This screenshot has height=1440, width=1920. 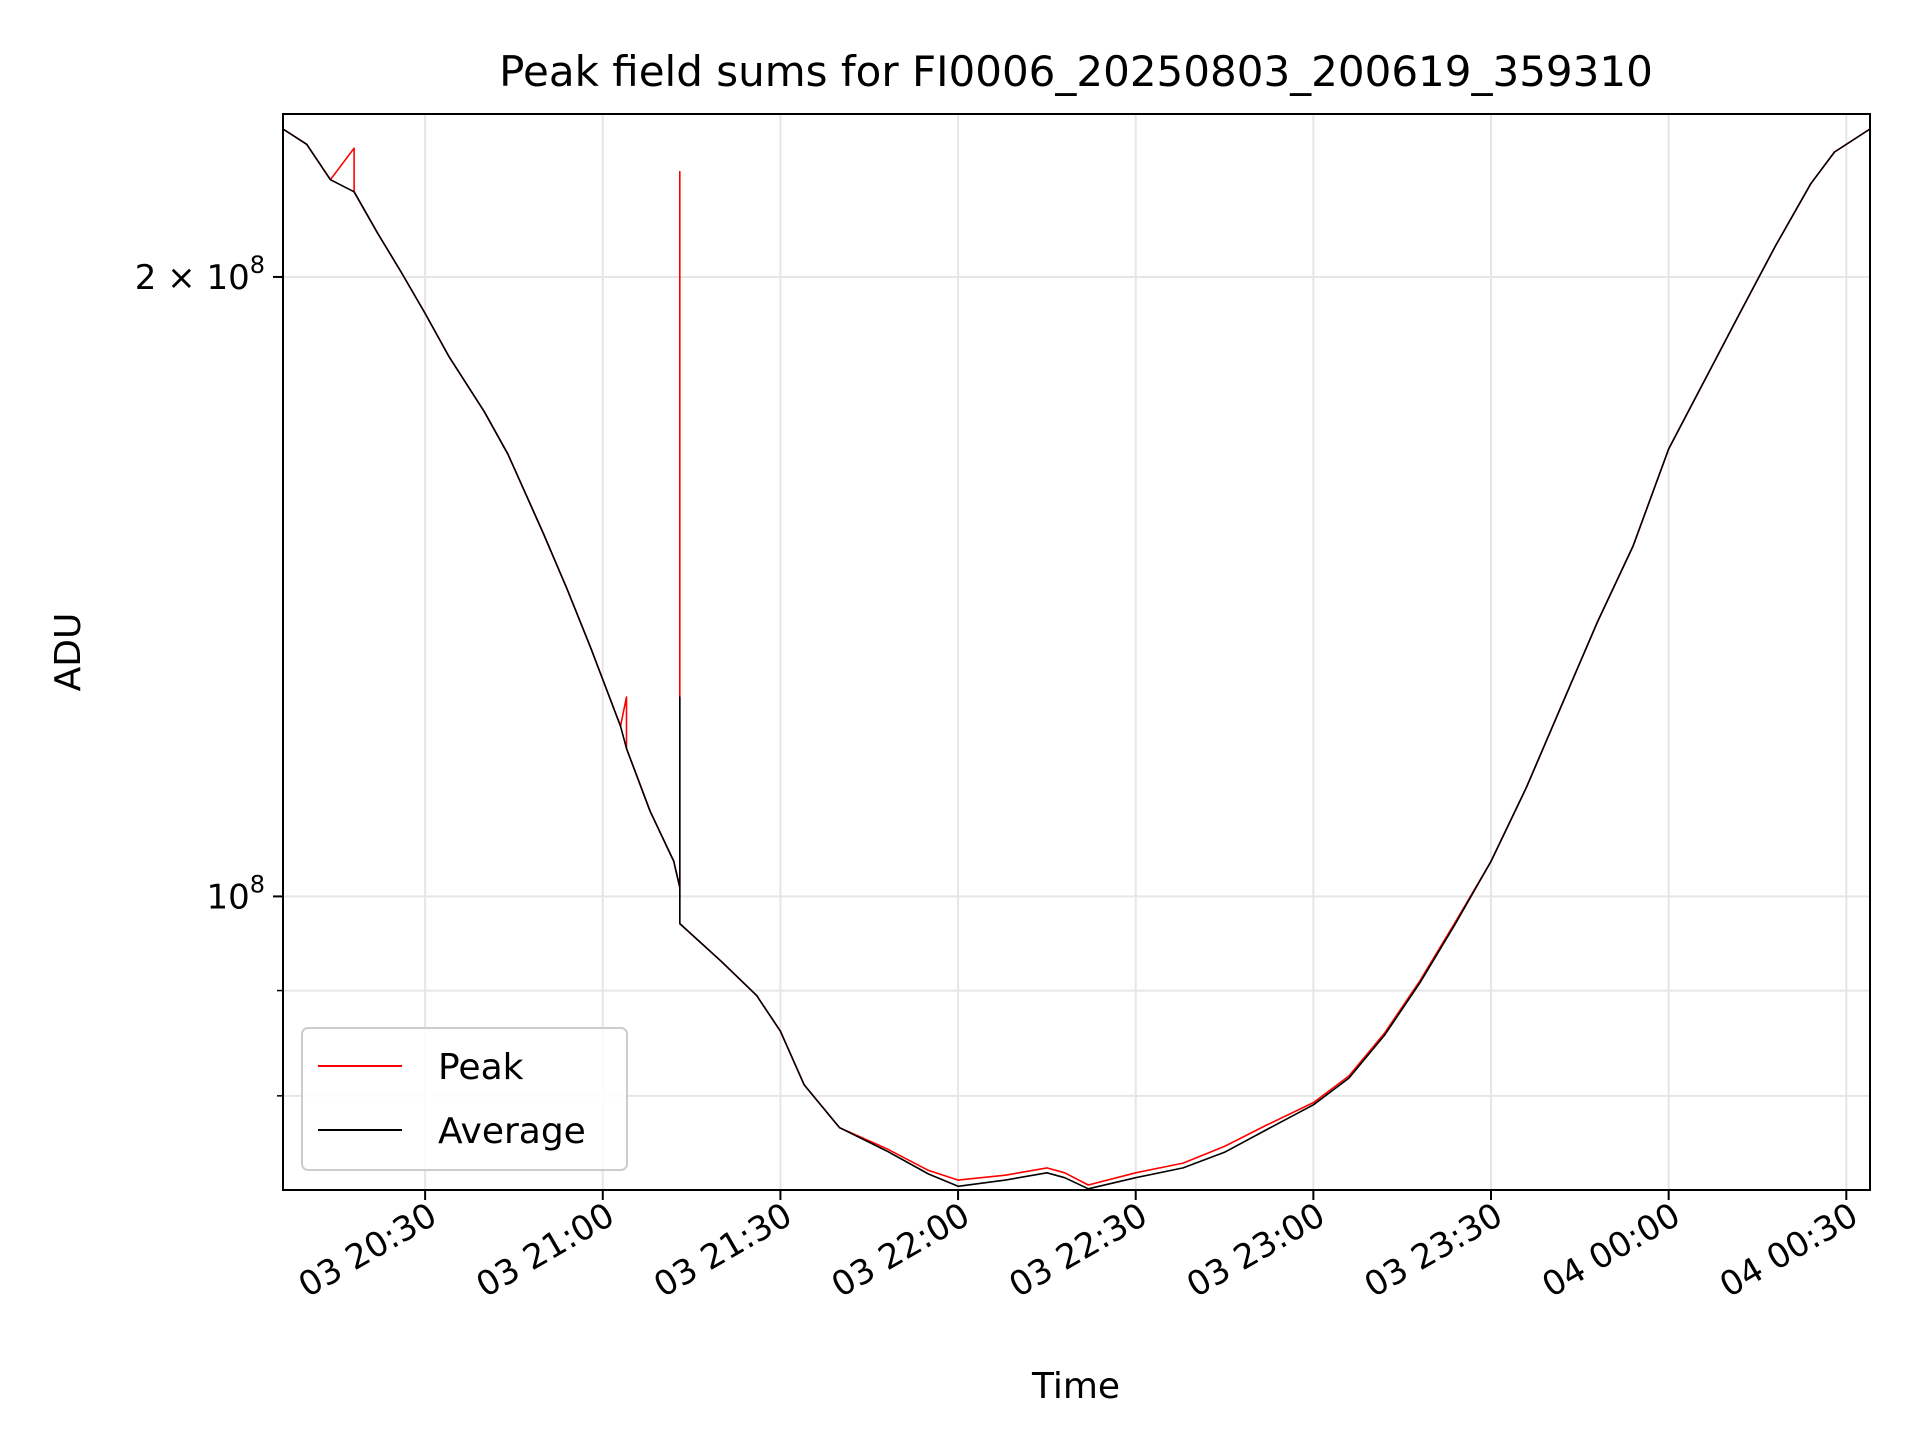 What do you see at coordinates (512, 1131) in the screenshot?
I see `legend-label-average: Average` at bounding box center [512, 1131].